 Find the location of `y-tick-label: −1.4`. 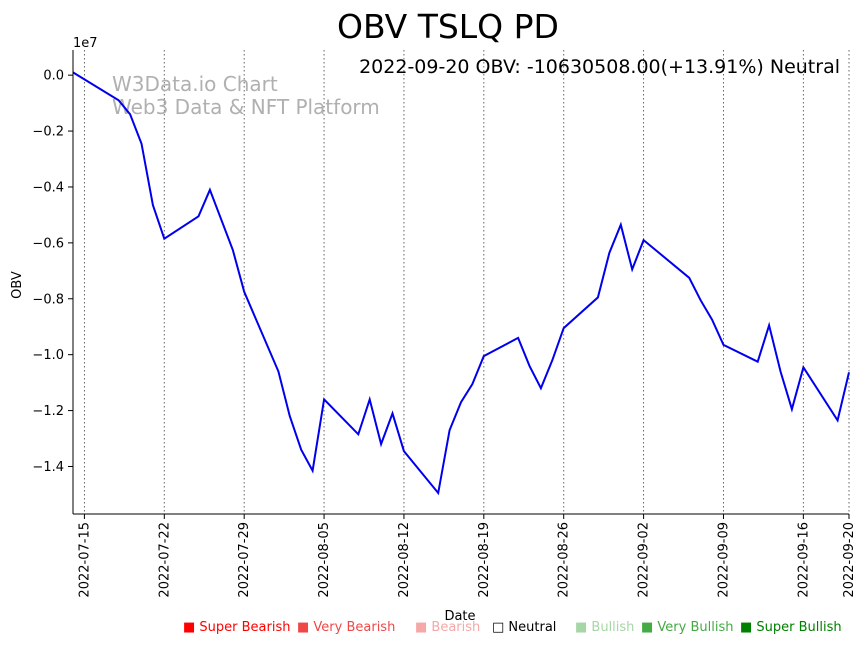

y-tick-label: −1.4 is located at coordinates (48, 467).